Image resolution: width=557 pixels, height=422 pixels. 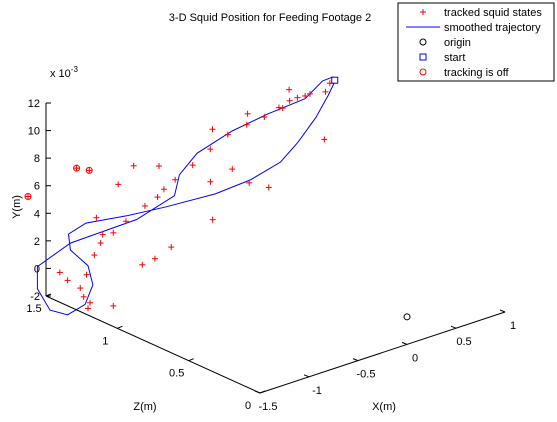 I want to click on legend-item: tracked squid states, so click(x=481, y=13).